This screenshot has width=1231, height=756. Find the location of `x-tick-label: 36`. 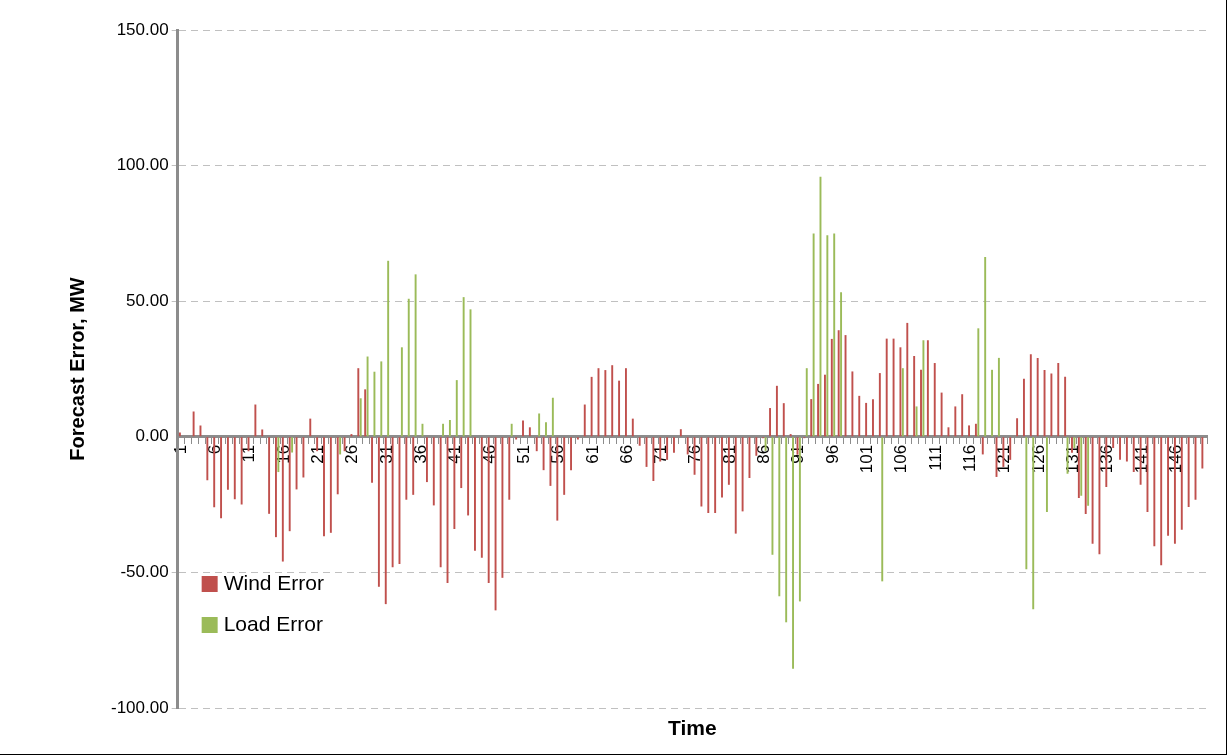

x-tick-label: 36 is located at coordinates (420, 454).